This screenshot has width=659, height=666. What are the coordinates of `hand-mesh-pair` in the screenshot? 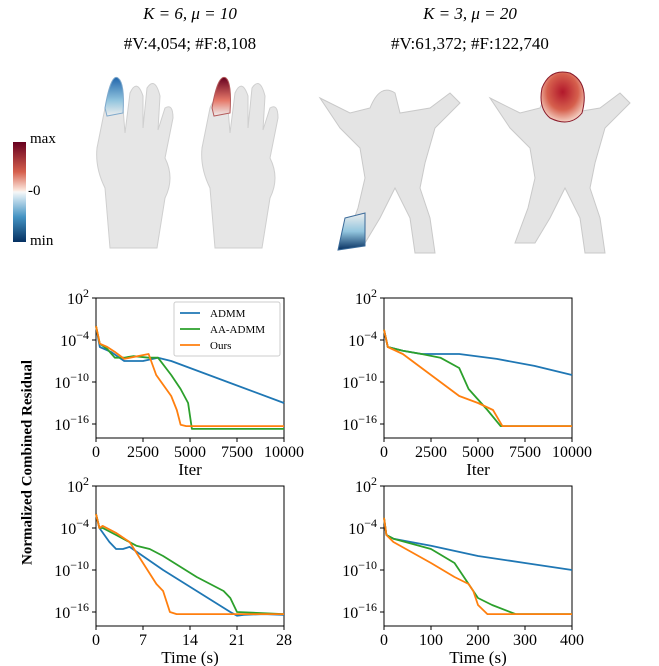 It's located at (187, 162).